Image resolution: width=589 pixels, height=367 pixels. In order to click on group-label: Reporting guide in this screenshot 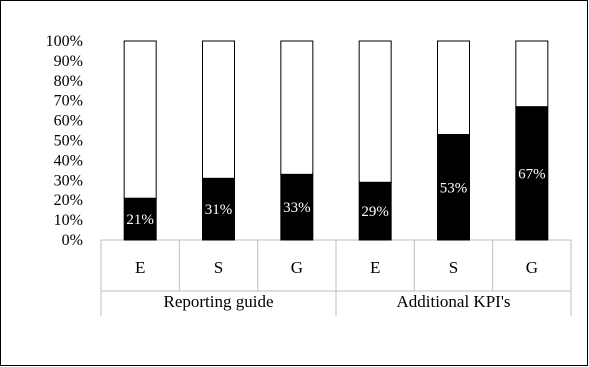, I will do `click(218, 301)`.